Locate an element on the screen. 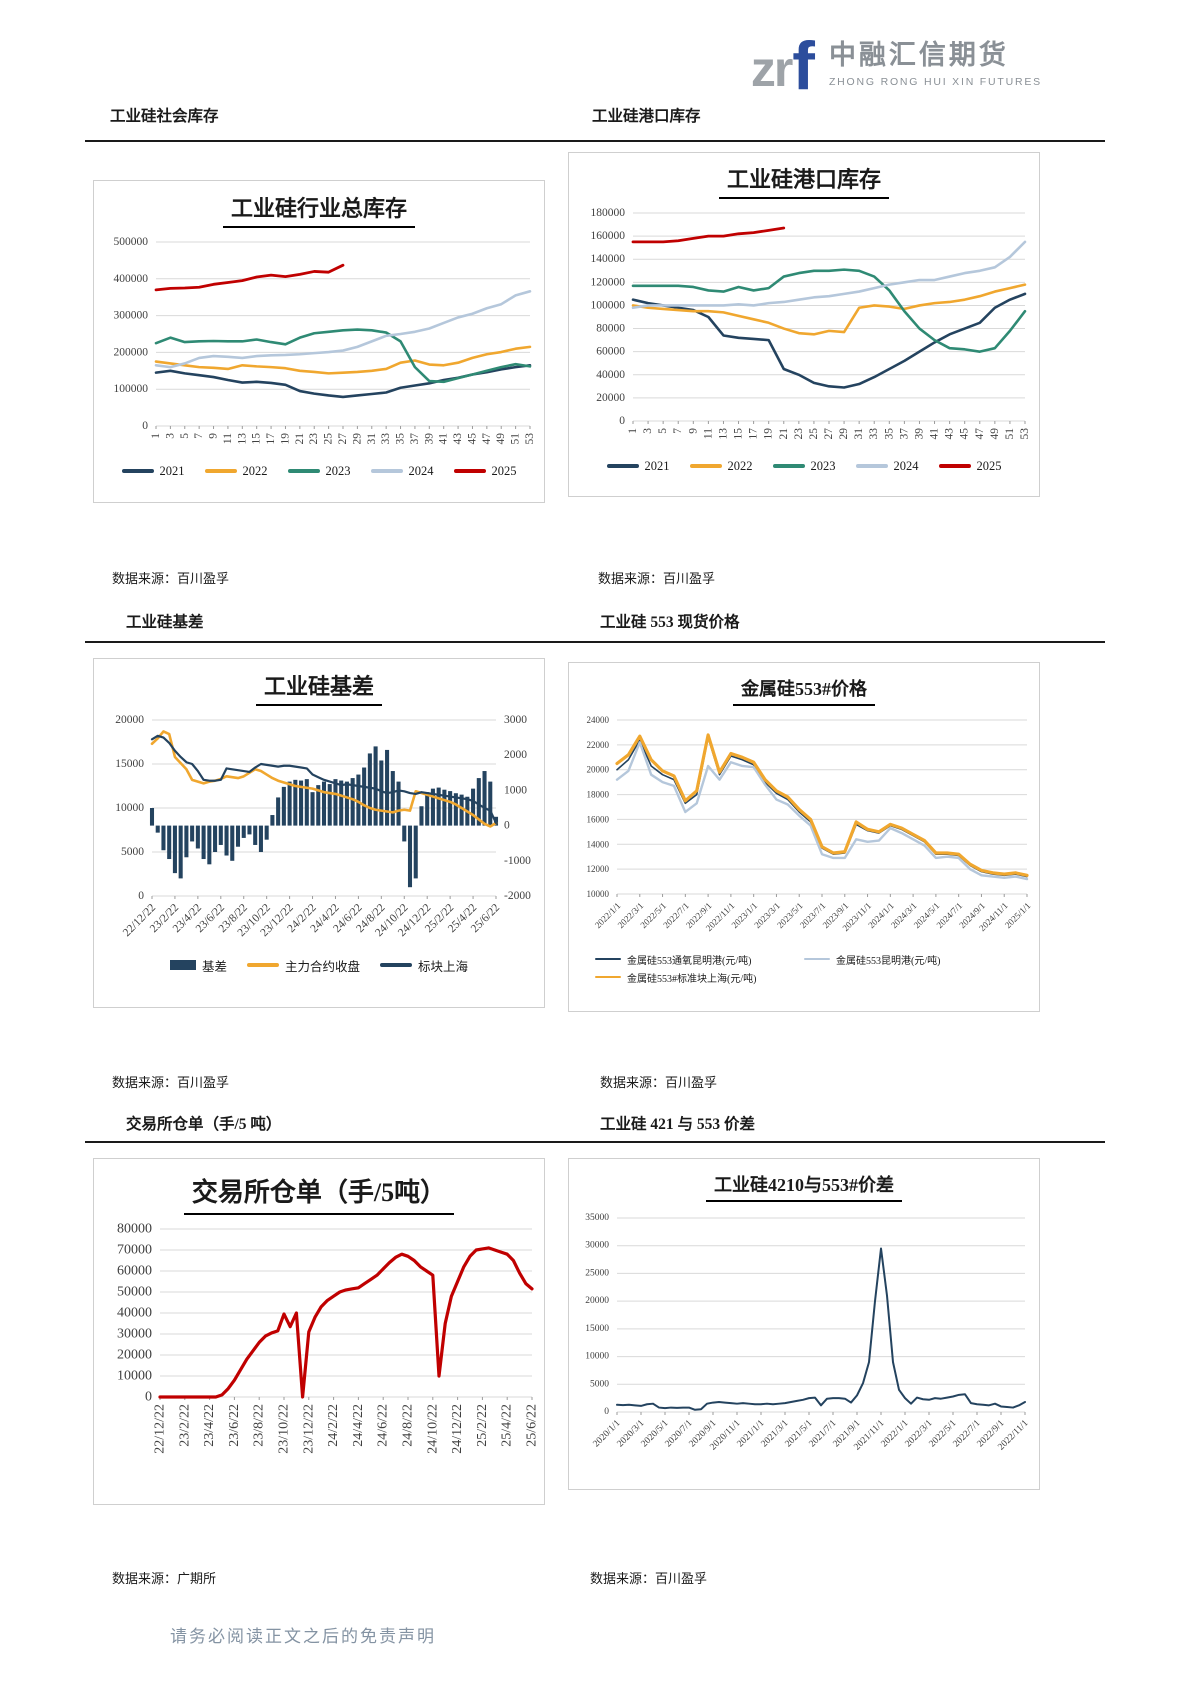 The height and width of the screenshot is (1683, 1190). svg-text: 9 is located at coordinates (693, 430).